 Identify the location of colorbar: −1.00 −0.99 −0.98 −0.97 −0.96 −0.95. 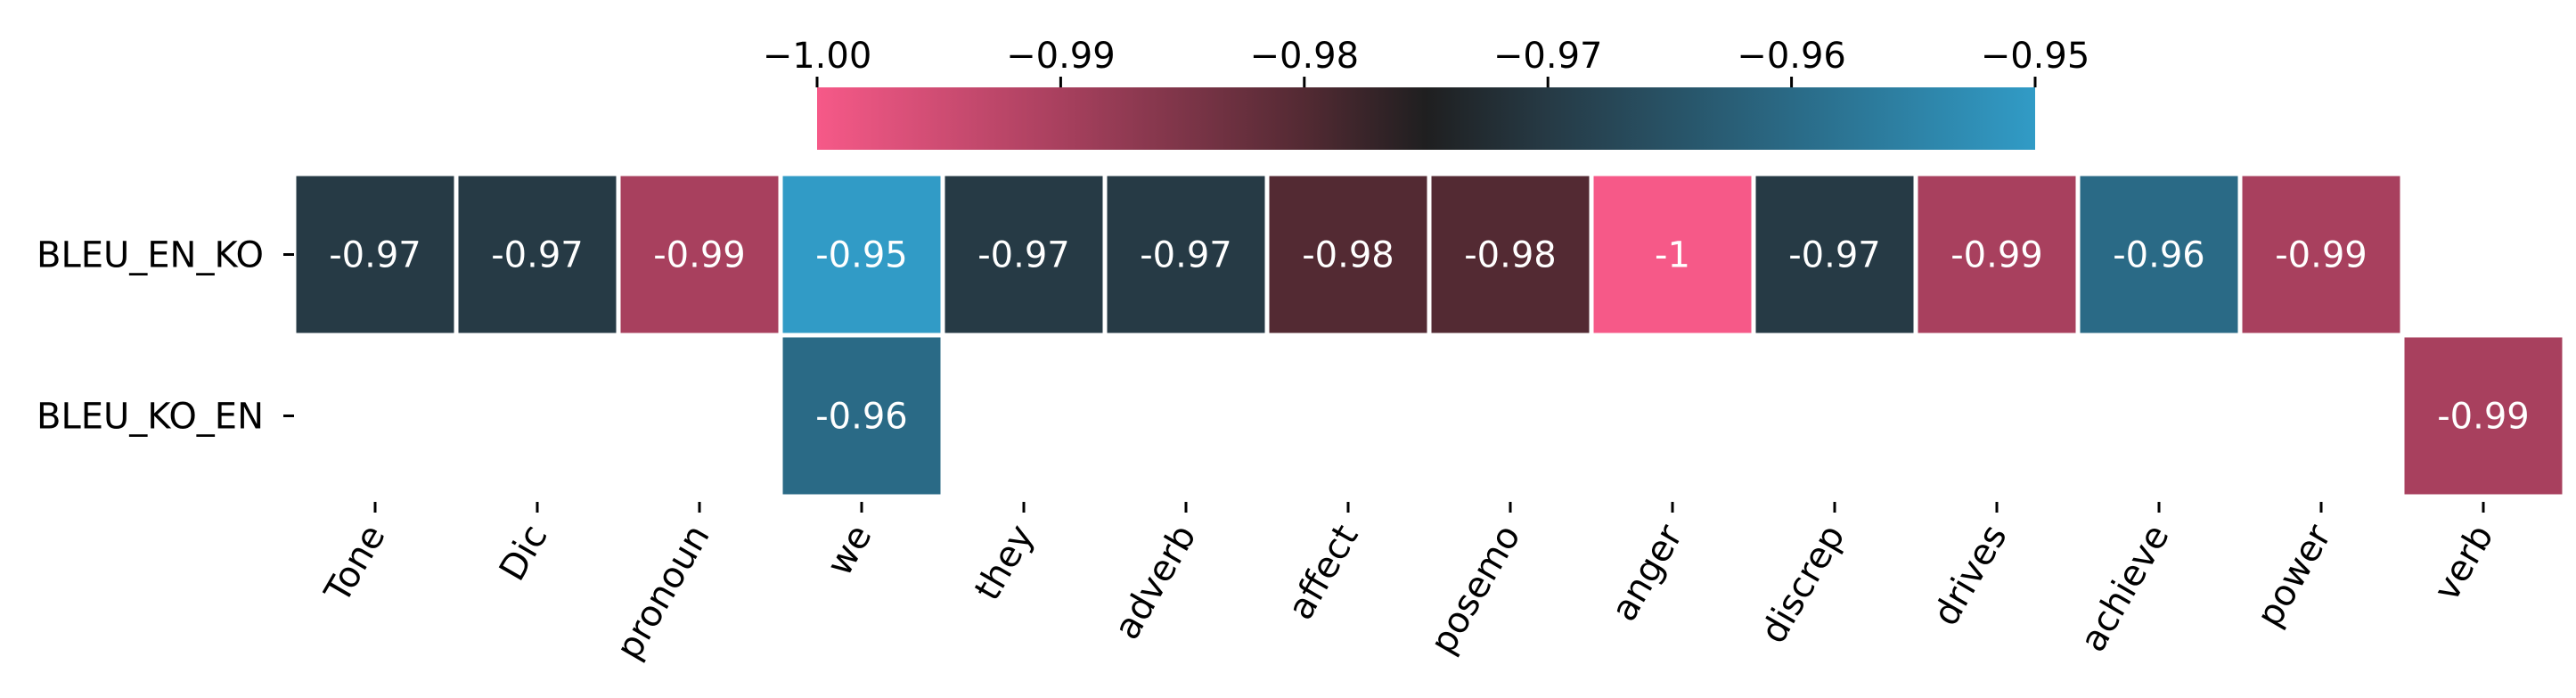
(1426, 93).